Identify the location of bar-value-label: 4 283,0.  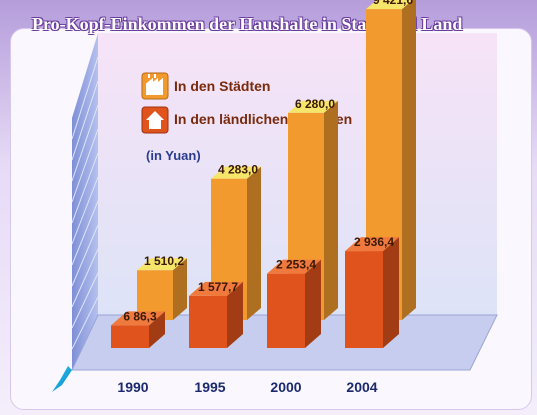
(238, 170).